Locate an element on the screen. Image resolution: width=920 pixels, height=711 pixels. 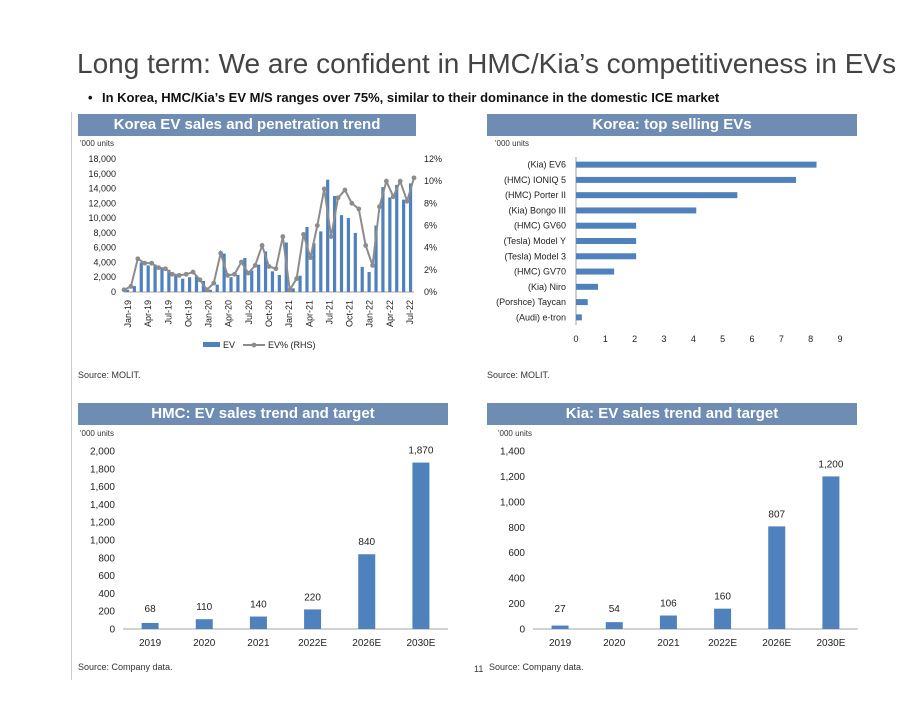
y-tick-label: 0 is located at coordinates (522, 630).